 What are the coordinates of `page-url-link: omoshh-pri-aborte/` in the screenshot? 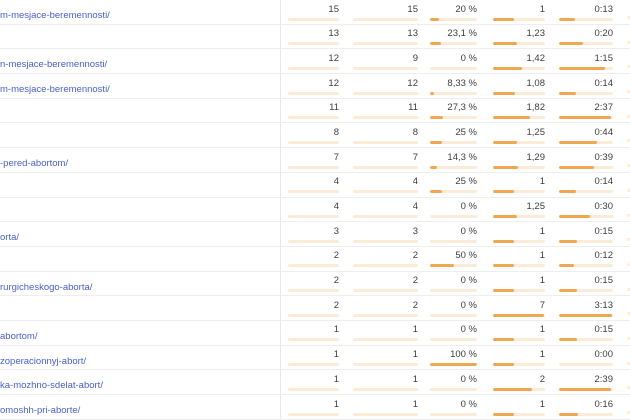 It's located at (40, 410).